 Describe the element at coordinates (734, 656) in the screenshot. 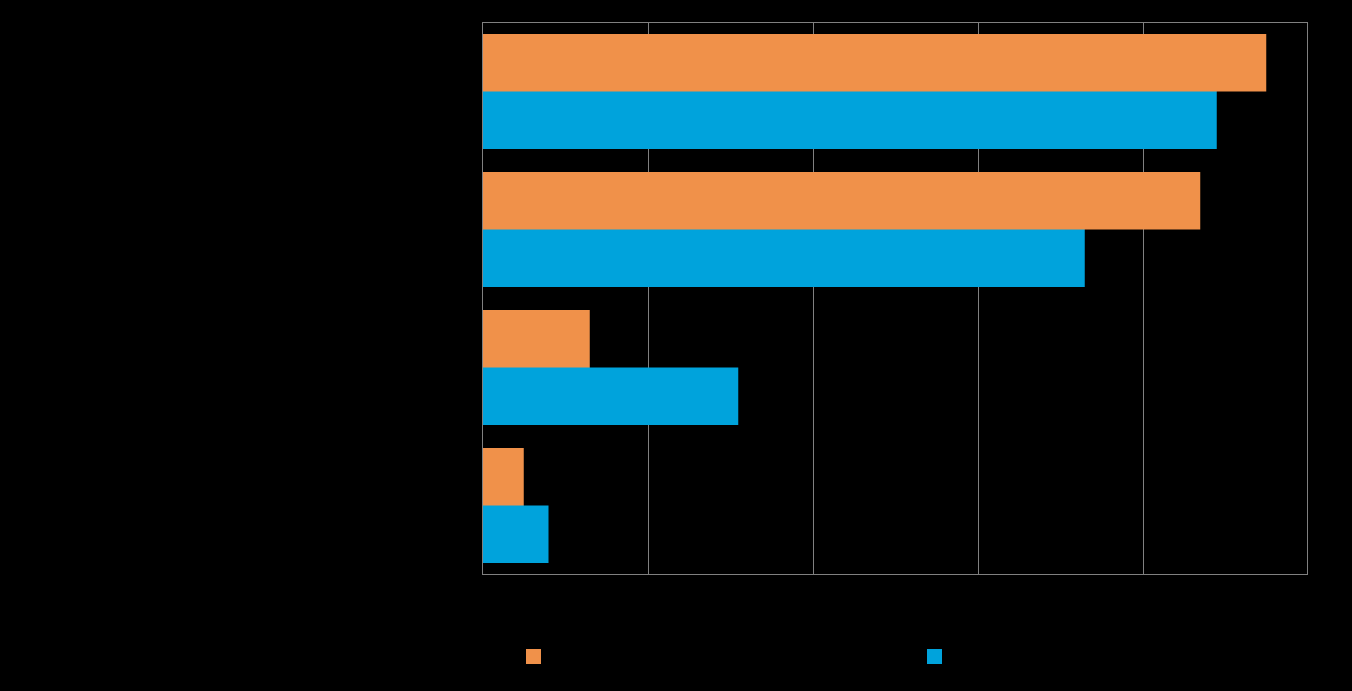

I see `legend` at that location.